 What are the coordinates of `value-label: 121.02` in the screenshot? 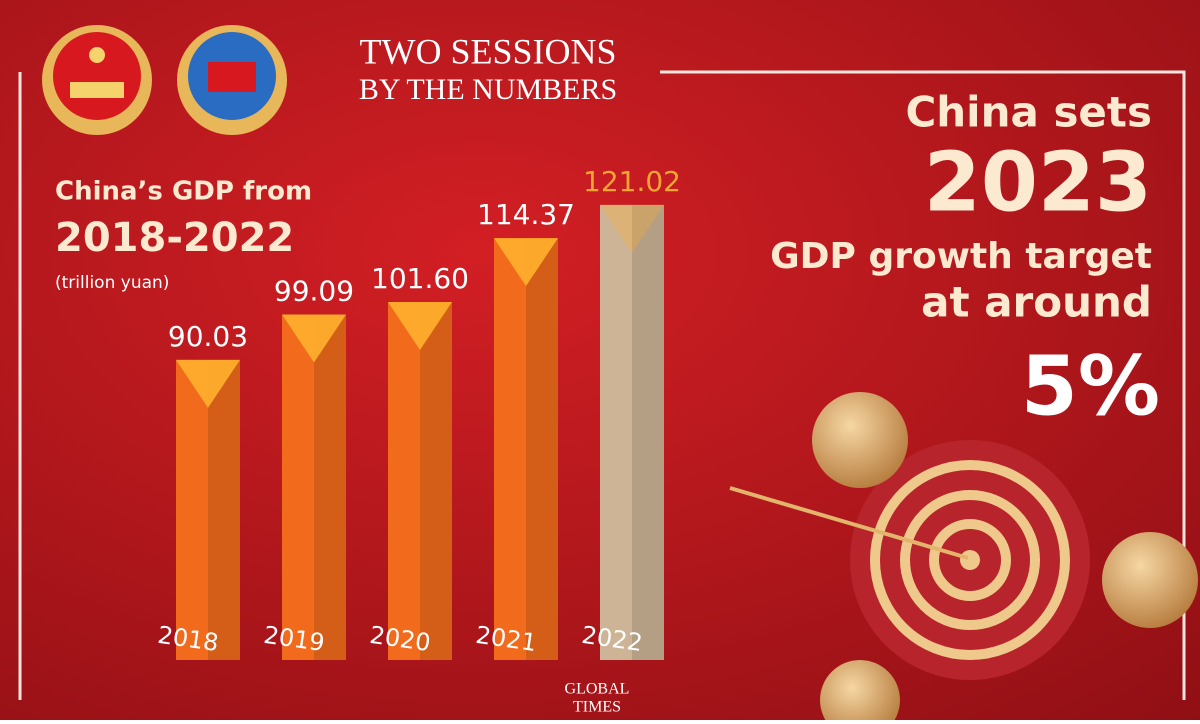 It's located at (632, 181).